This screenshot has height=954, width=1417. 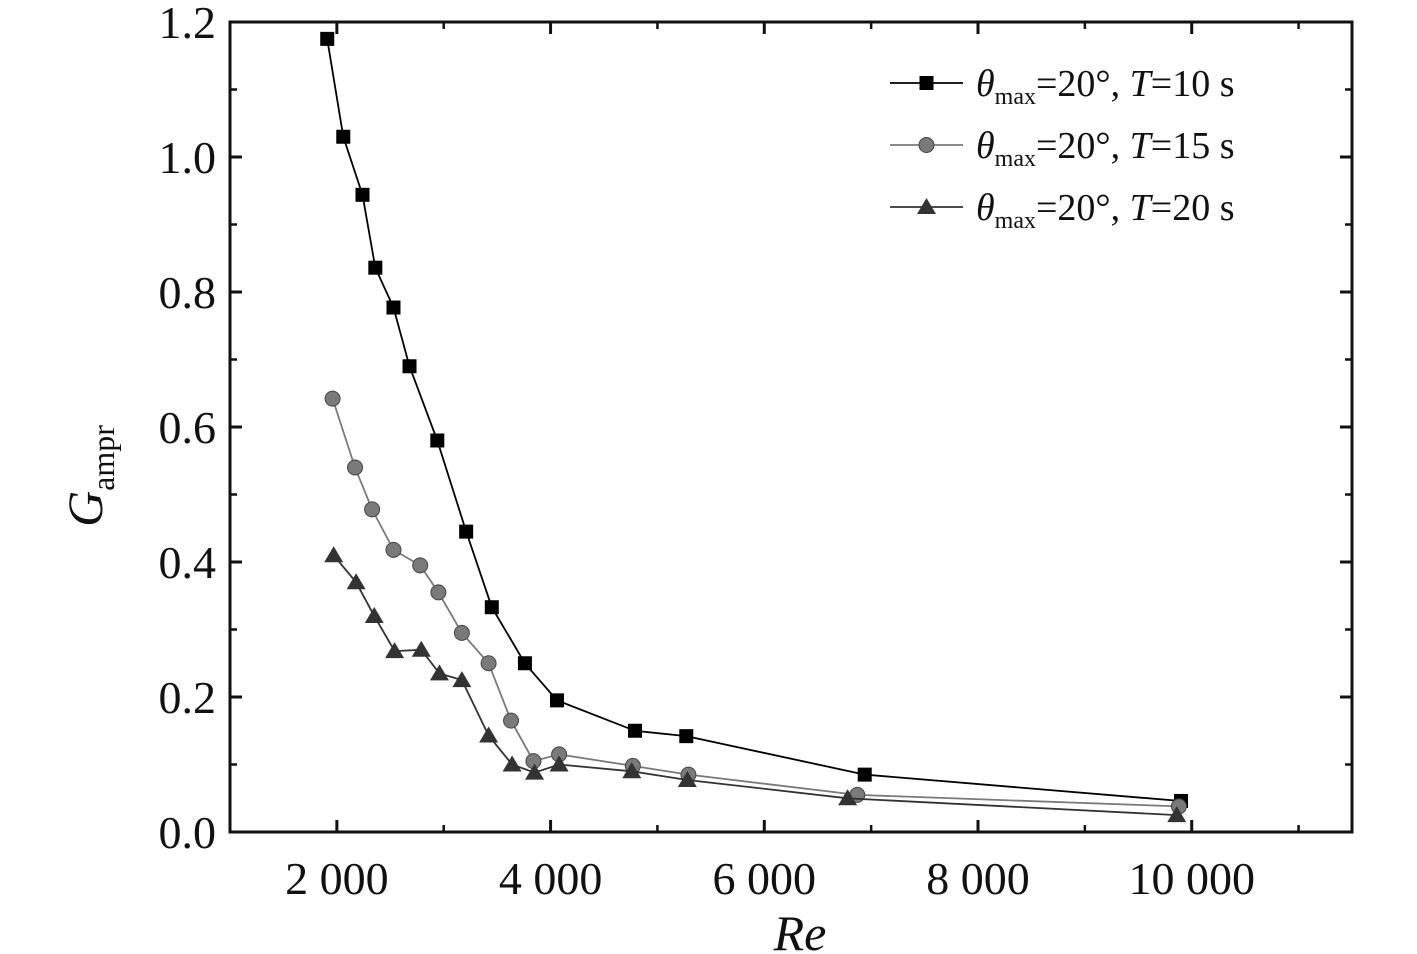 I want to click on legend-item: θmax=20°, T=20 s, so click(x=1062, y=210).